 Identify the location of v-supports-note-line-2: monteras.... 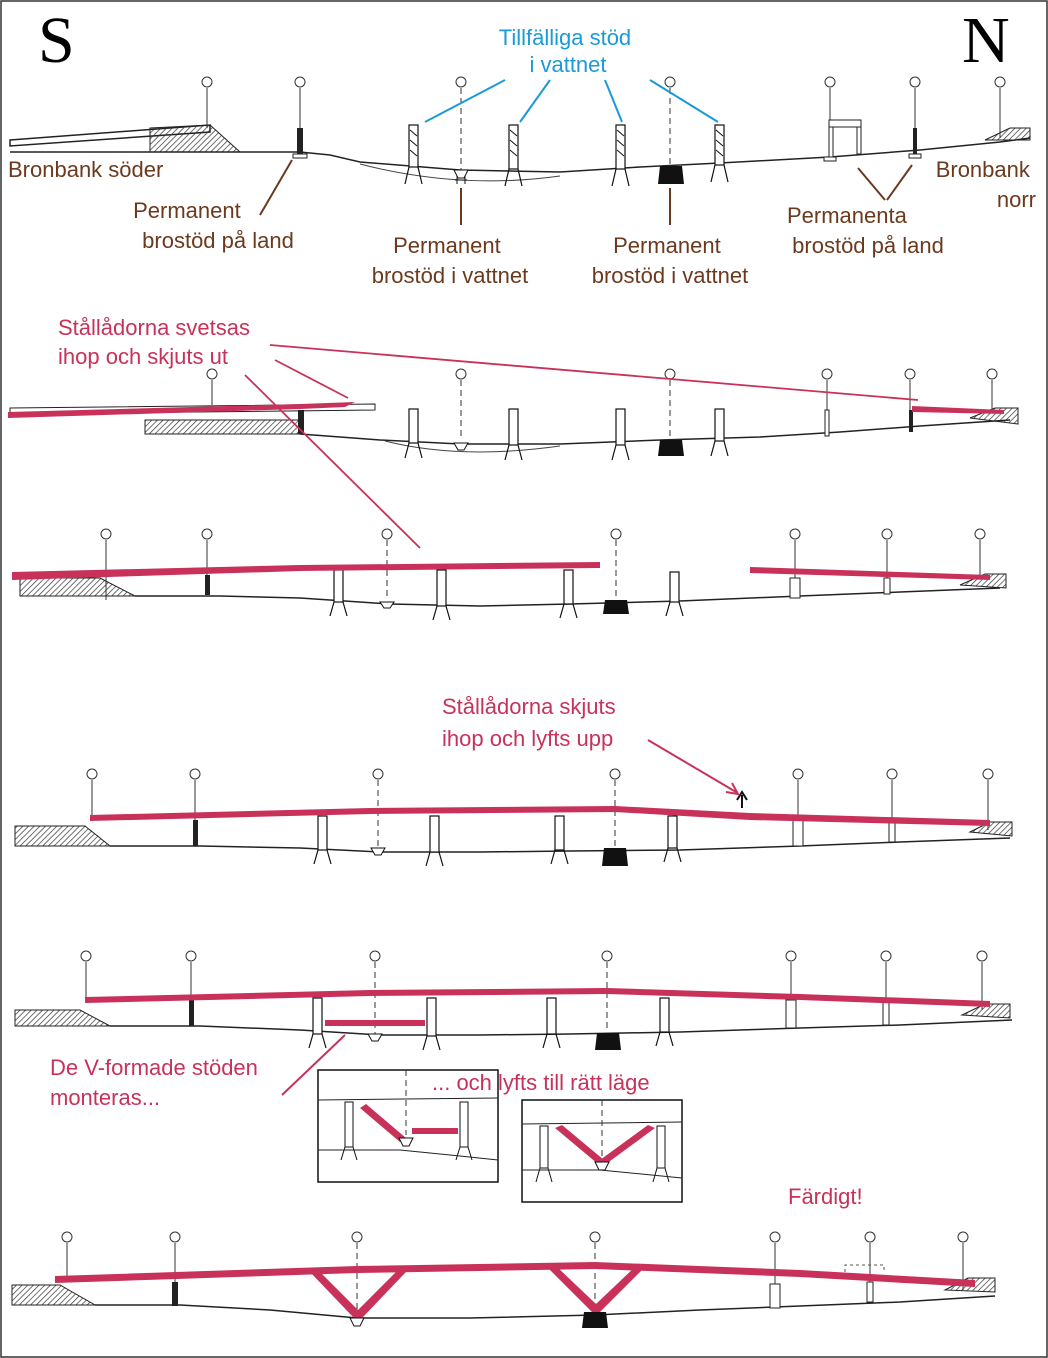
(105, 1097).